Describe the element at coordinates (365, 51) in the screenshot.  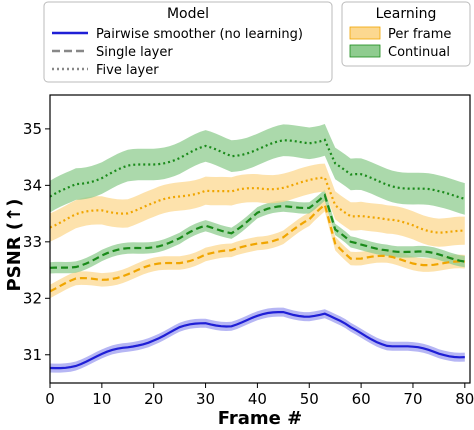
I see `legend-continual-swatch` at that location.